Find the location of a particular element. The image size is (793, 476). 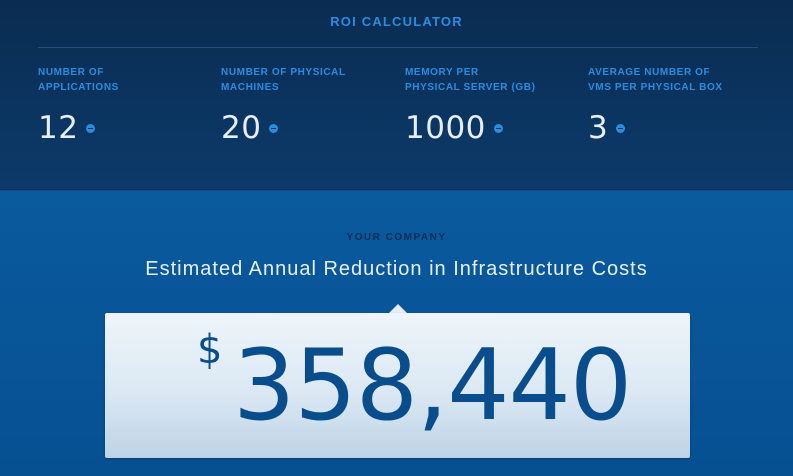

field-label-line: VMS PER PHYSICAL BOX is located at coordinates (655, 87).